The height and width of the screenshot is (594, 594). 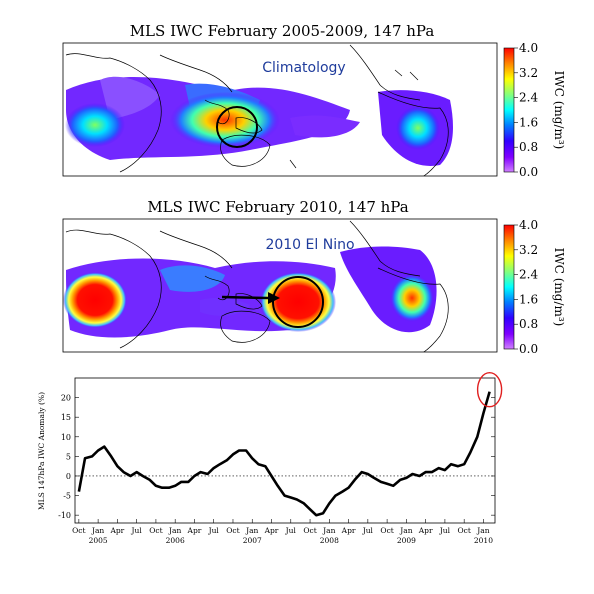 What do you see at coordinates (559, 287) in the screenshot?
I see `panel2-colorbar-label: IWC (mg/m³)` at bounding box center [559, 287].